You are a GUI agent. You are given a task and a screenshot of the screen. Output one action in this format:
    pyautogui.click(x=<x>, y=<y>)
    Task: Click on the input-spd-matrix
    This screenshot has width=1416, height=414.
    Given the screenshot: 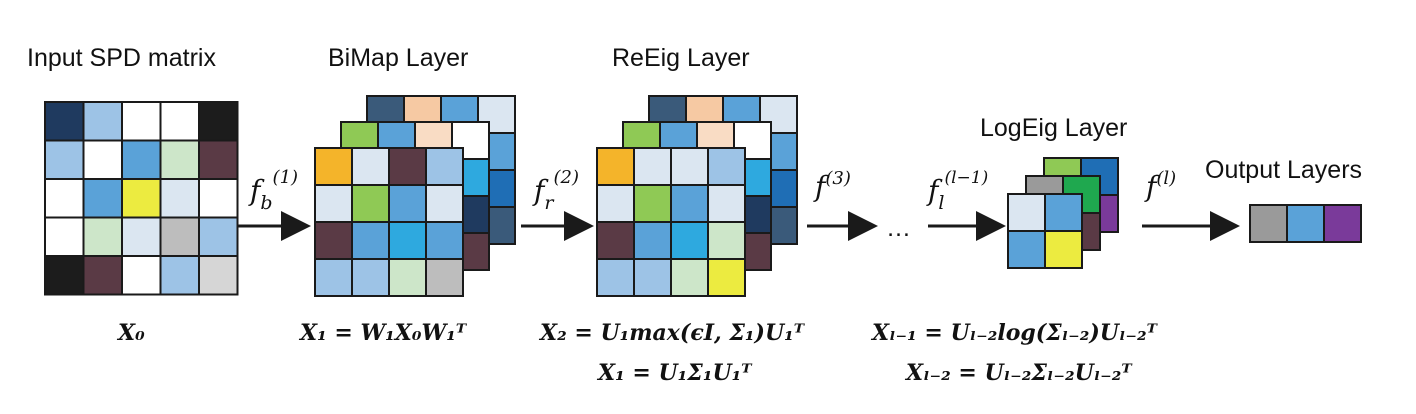 What is the action you would take?
    pyautogui.click(x=141, y=198)
    